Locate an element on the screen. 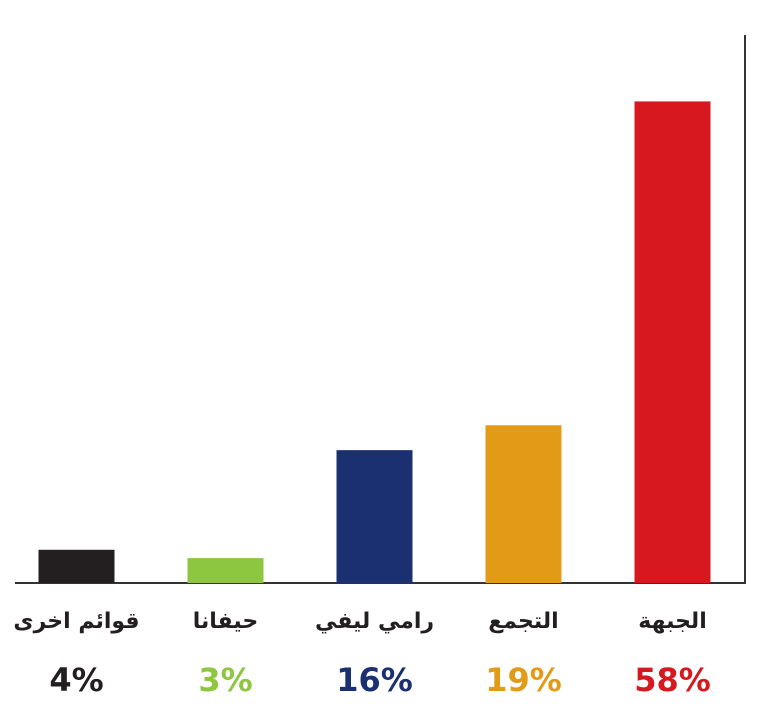  value-label: 58% is located at coordinates (672, 680).